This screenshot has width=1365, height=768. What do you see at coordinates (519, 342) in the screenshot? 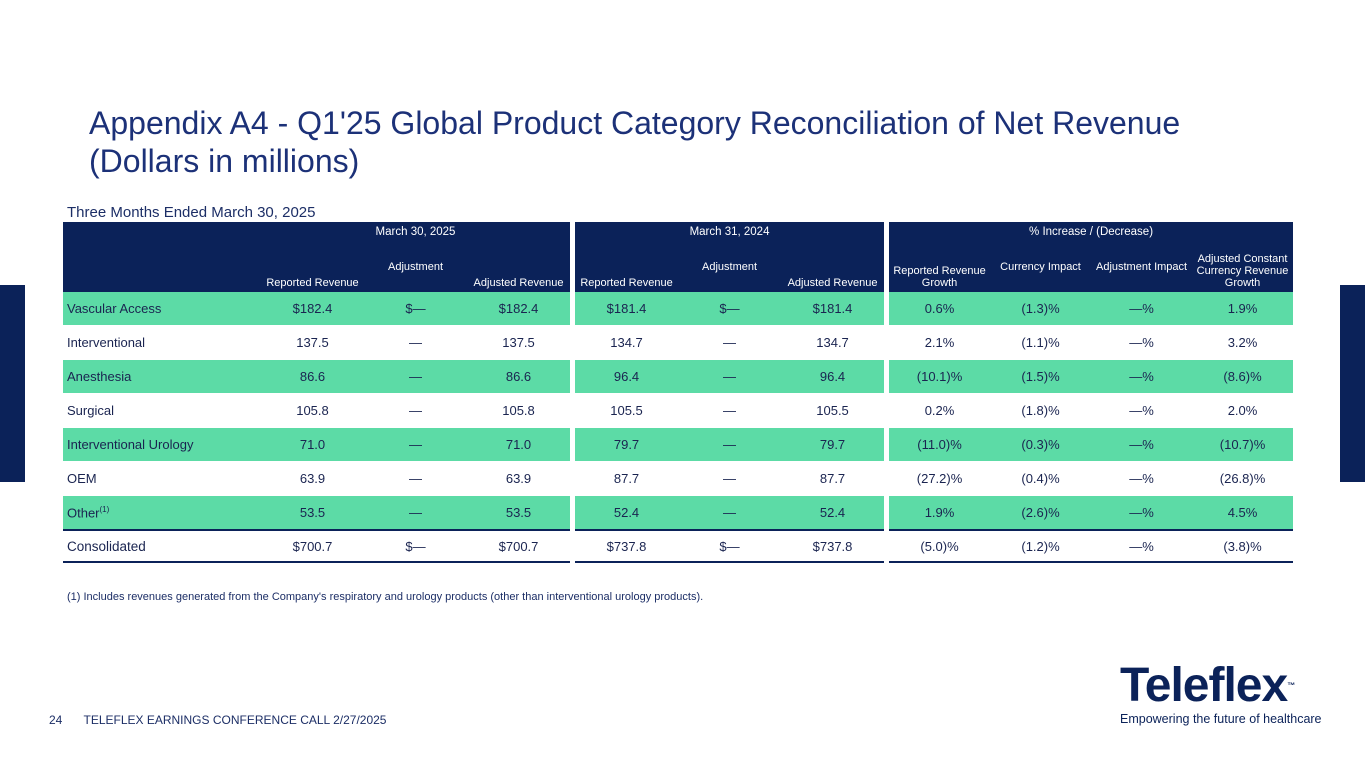
I see `table-cell: 137.5` at bounding box center [519, 342].